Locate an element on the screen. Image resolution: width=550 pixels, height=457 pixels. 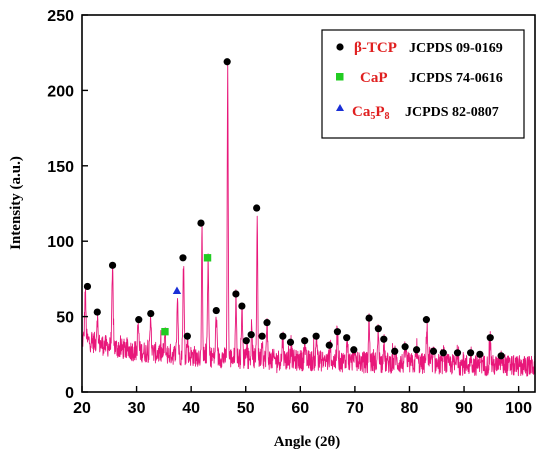
y-axis-title: Intensity (a.u.) is located at coordinates (16, 203).